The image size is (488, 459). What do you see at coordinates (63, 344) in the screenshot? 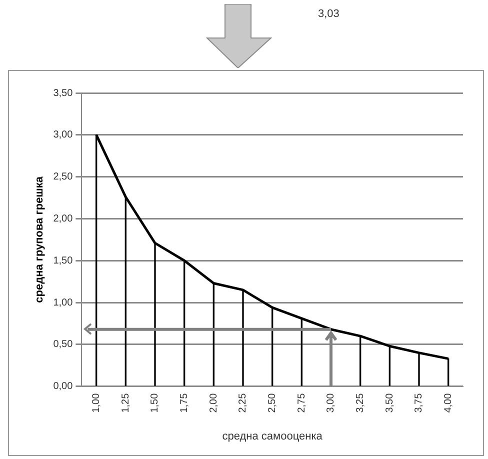
I see `y-tick-label: 0,50` at bounding box center [63, 344].